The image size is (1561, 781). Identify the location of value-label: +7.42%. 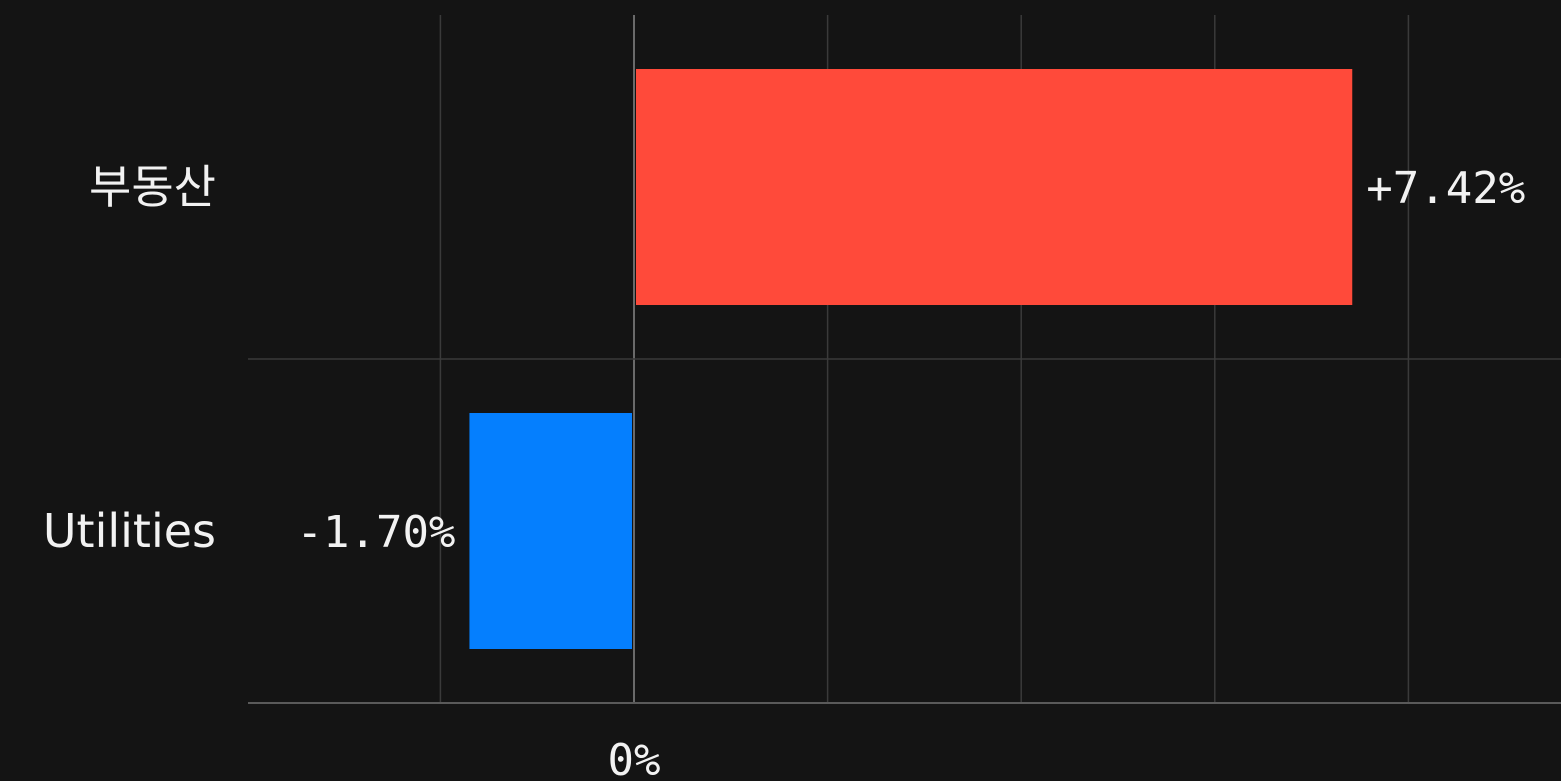
(1445, 188).